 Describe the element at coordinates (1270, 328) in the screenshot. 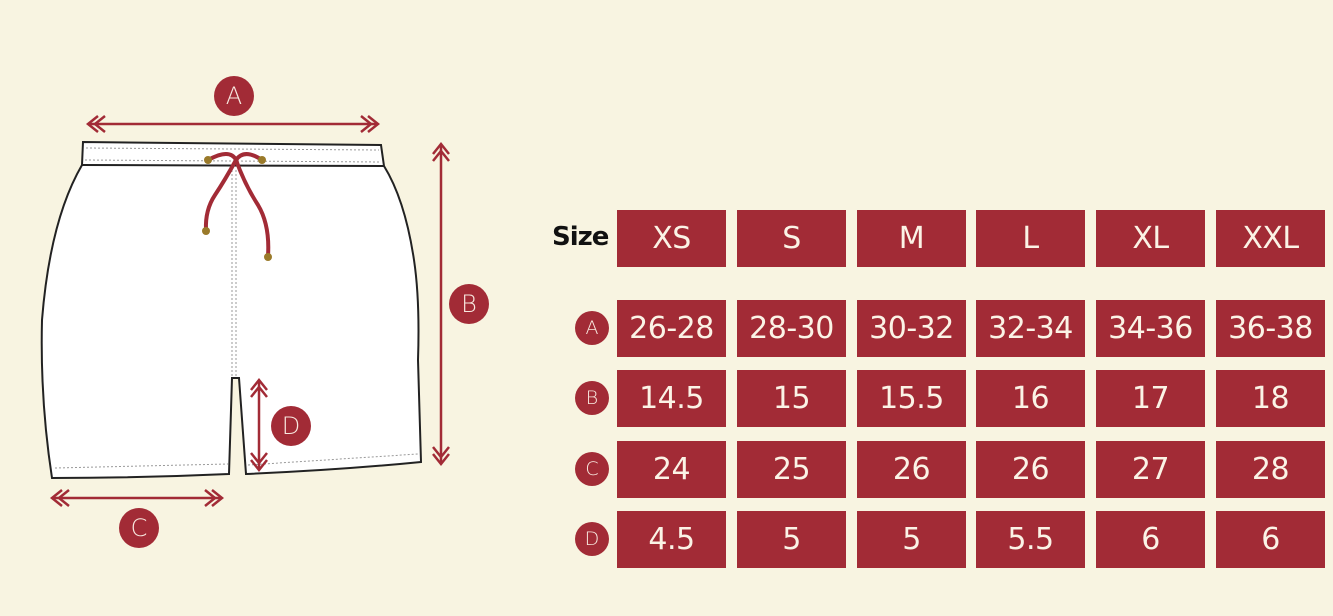

I see `measurement-cell: 36-38` at that location.